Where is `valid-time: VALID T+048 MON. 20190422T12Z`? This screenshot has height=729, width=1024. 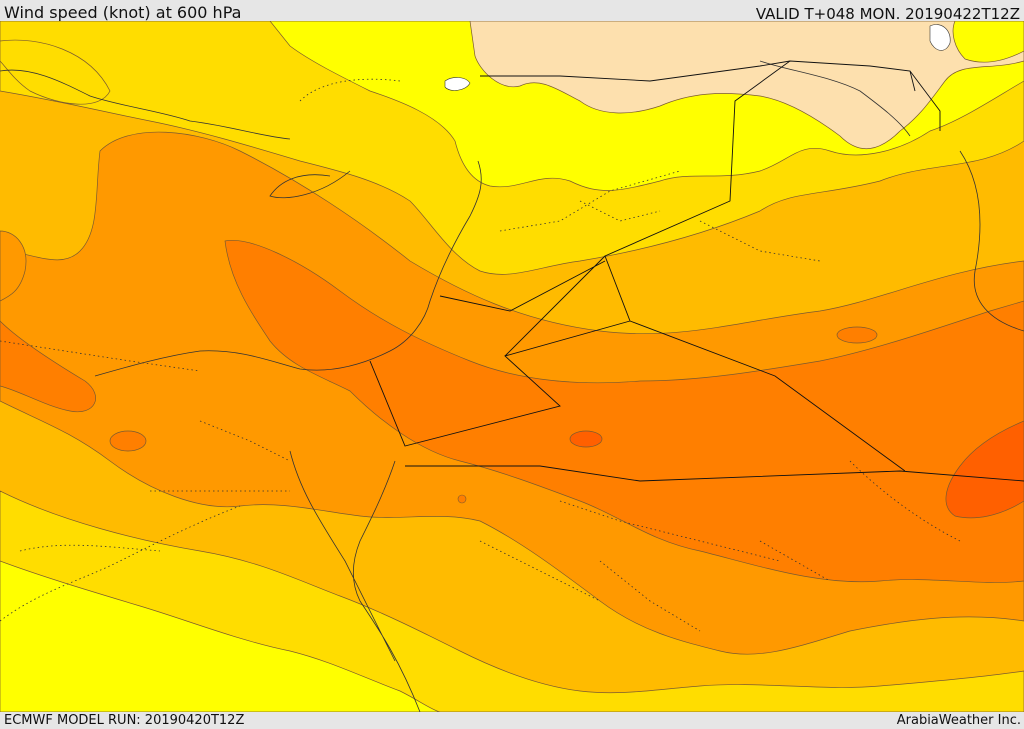
valid-time: VALID T+048 MON. 20190422T12Z is located at coordinates (887, 14).